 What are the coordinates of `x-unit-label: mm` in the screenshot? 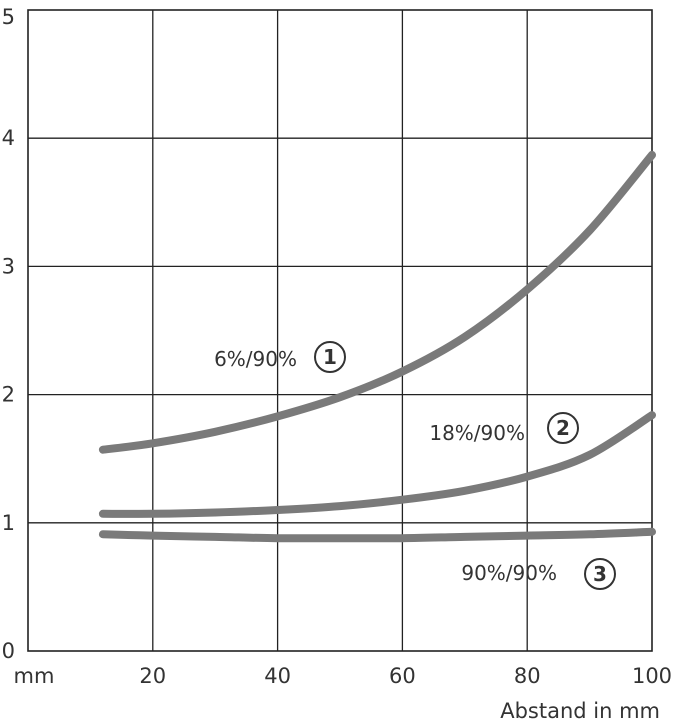 It's located at (34, 676).